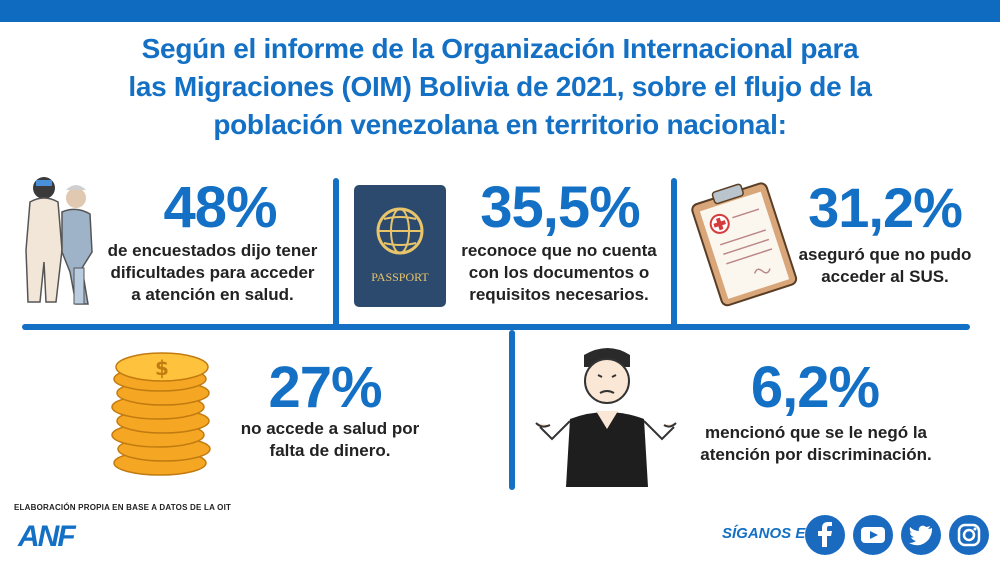  What do you see at coordinates (559, 250) in the screenshot?
I see `stat-description-line: reconoce que no cuenta` at bounding box center [559, 250].